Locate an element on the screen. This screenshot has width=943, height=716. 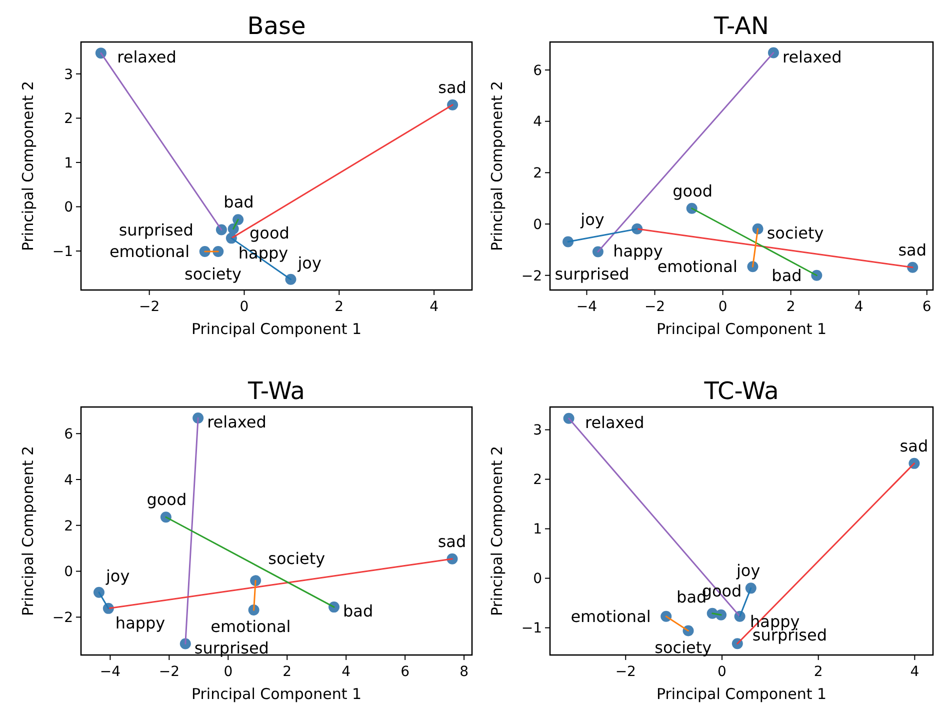
x-tick-label: −4 is located at coordinates (110, 672).